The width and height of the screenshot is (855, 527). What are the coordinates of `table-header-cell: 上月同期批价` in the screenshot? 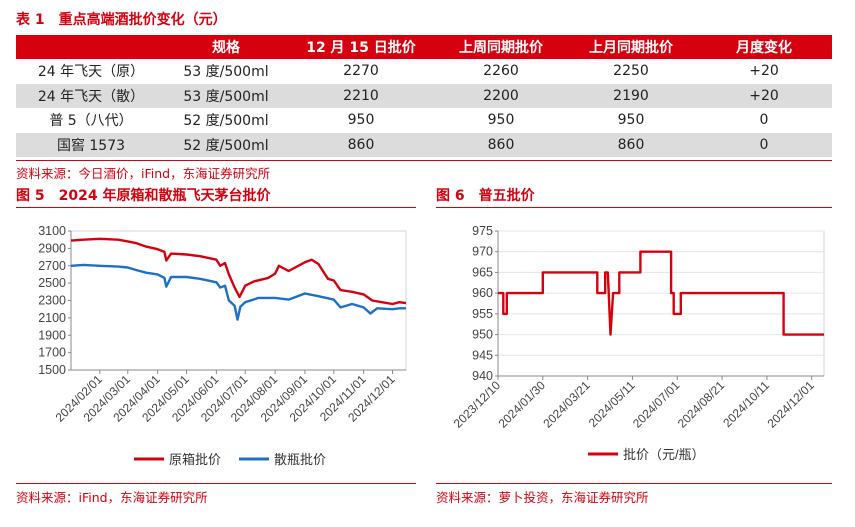 It's located at (631, 47).